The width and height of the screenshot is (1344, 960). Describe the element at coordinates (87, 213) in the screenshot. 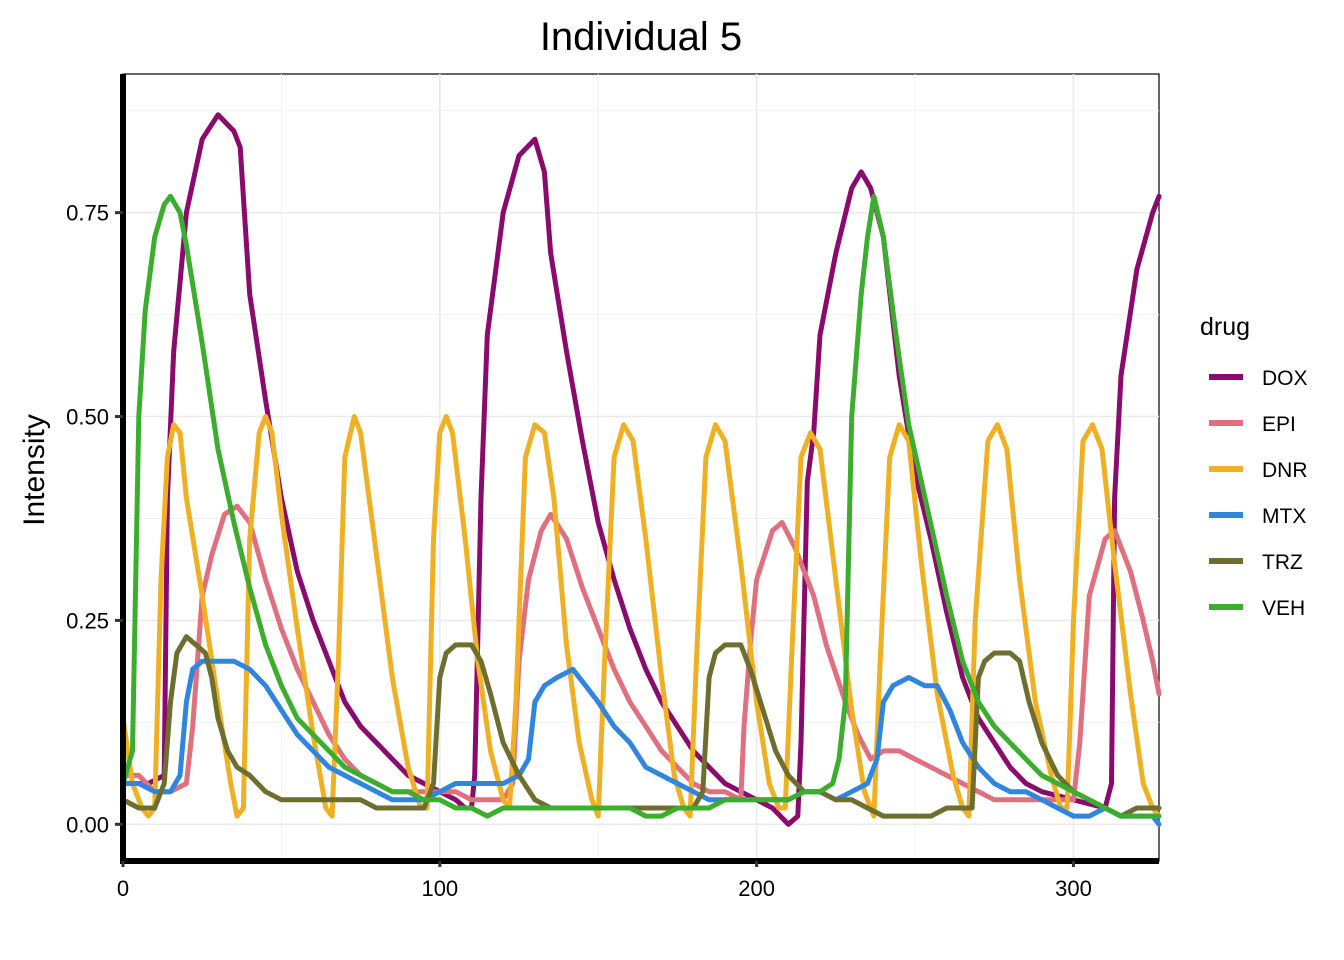

I see `y-tick-label: 0.75` at that location.